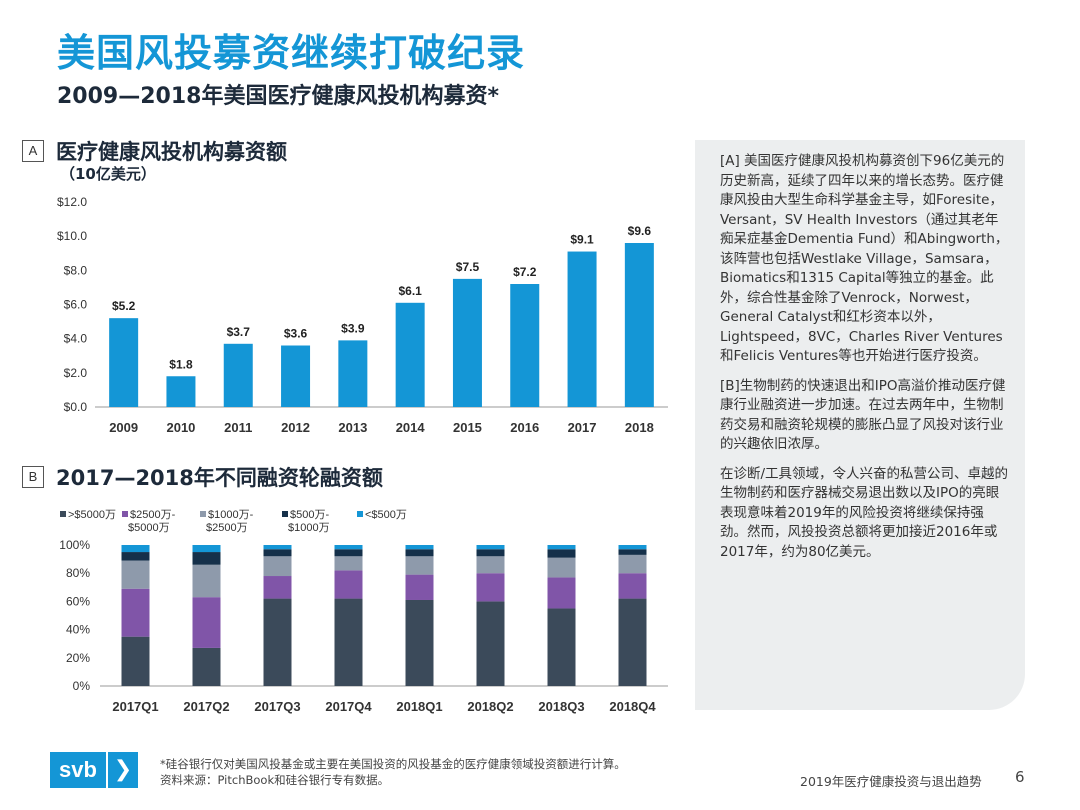  What do you see at coordinates (275, 780) in the screenshot?
I see `footnote-source: 资料来源：PitchBook和硅谷银行专有数据。` at bounding box center [275, 780].